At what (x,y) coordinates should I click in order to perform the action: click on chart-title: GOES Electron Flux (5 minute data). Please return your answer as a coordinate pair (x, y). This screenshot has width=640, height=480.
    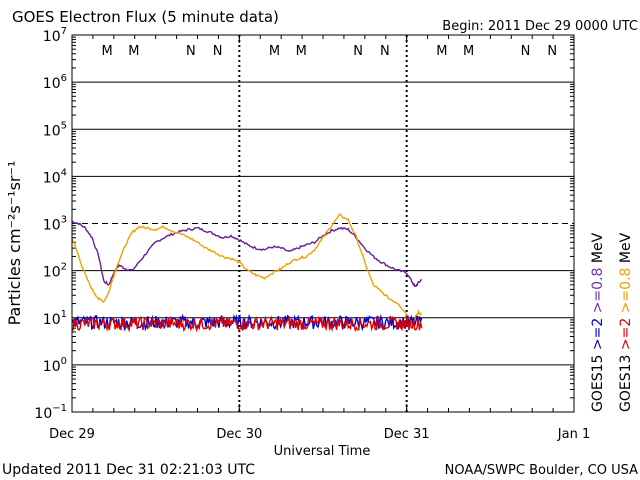
    Looking at the image, I should click on (145, 17).